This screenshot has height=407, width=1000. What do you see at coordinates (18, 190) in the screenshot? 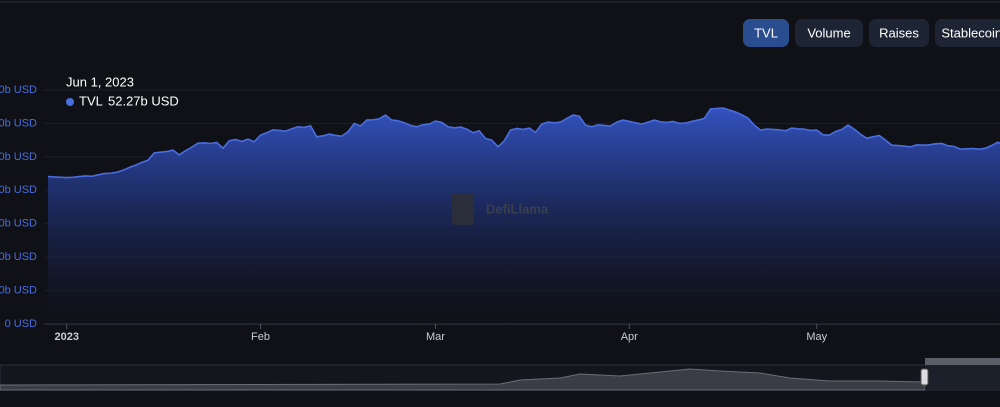
I see `y-tick-label: 40b USD` at bounding box center [18, 190].